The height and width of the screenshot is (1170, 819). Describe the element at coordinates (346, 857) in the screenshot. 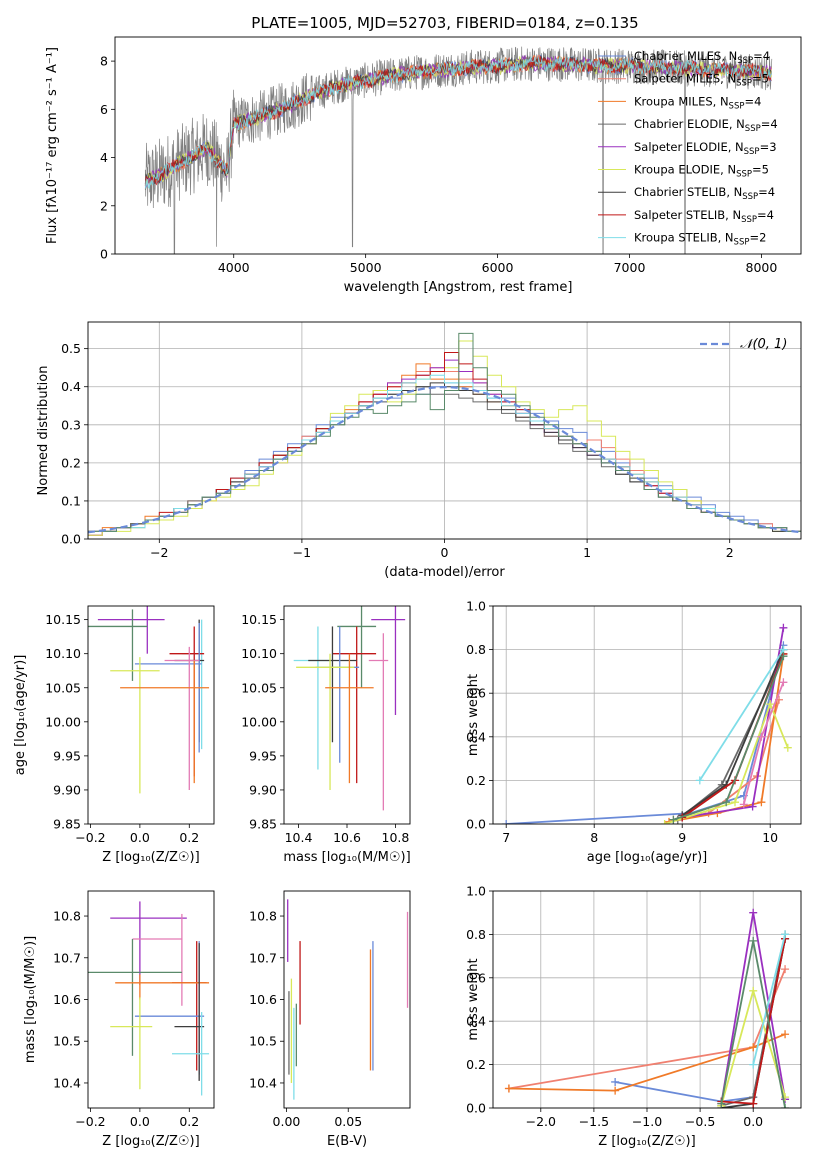

I see `x-axis-label: mass [log₁₀(M/M☉)]` at that location.